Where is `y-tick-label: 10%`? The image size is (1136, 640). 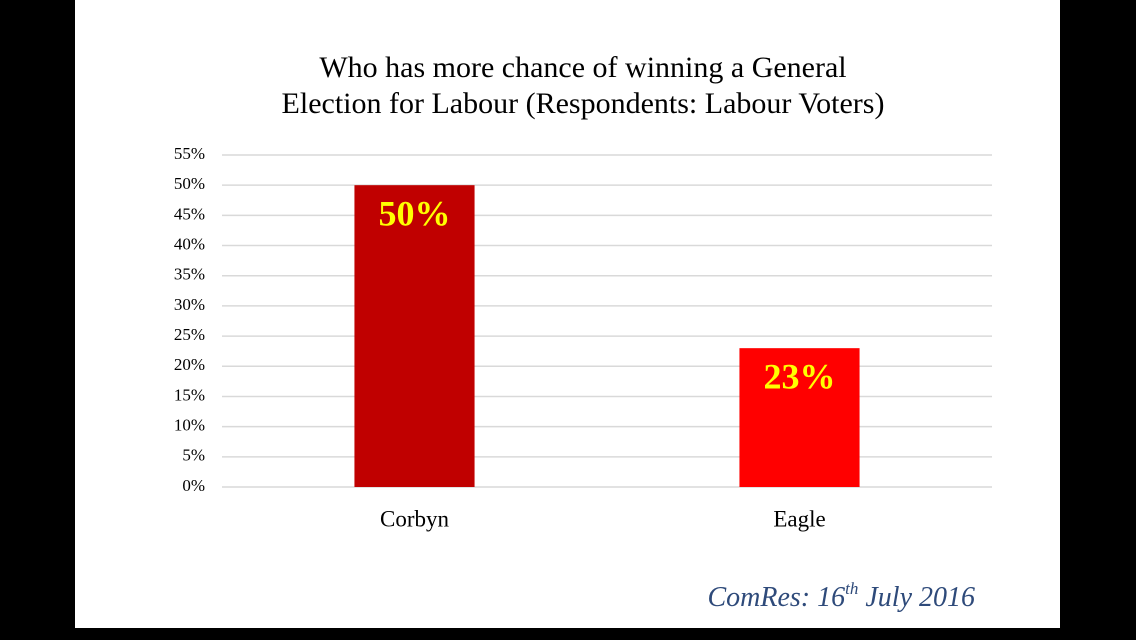
y-tick-label: 10% is located at coordinates (189, 425).